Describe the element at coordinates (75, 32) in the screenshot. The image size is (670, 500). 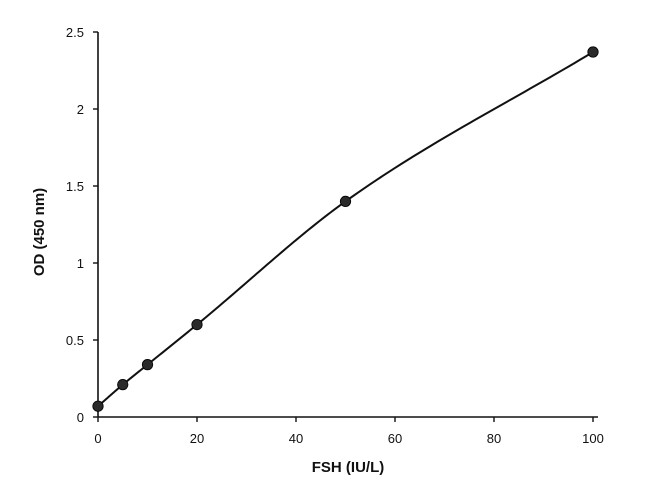
I see `y-tick-label: 2.5` at that location.